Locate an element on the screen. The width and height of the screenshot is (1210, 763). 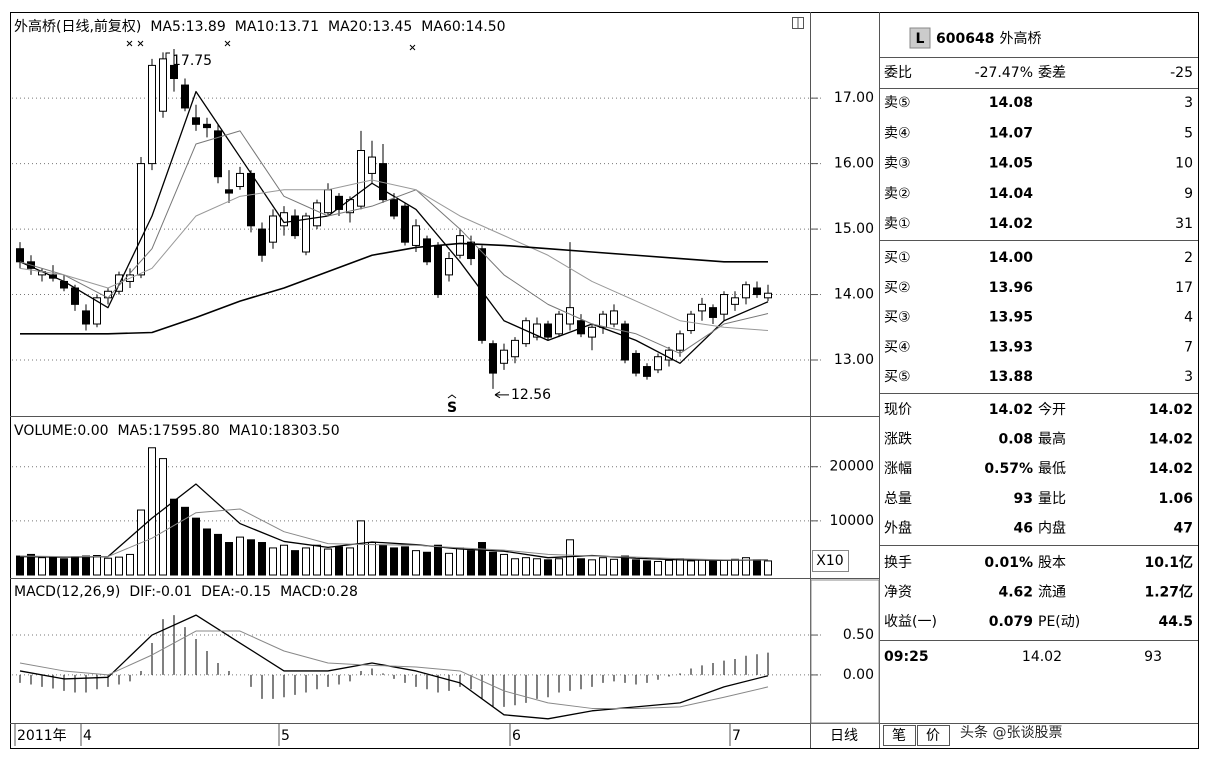
sell-signal is located at coordinates (271, 45).